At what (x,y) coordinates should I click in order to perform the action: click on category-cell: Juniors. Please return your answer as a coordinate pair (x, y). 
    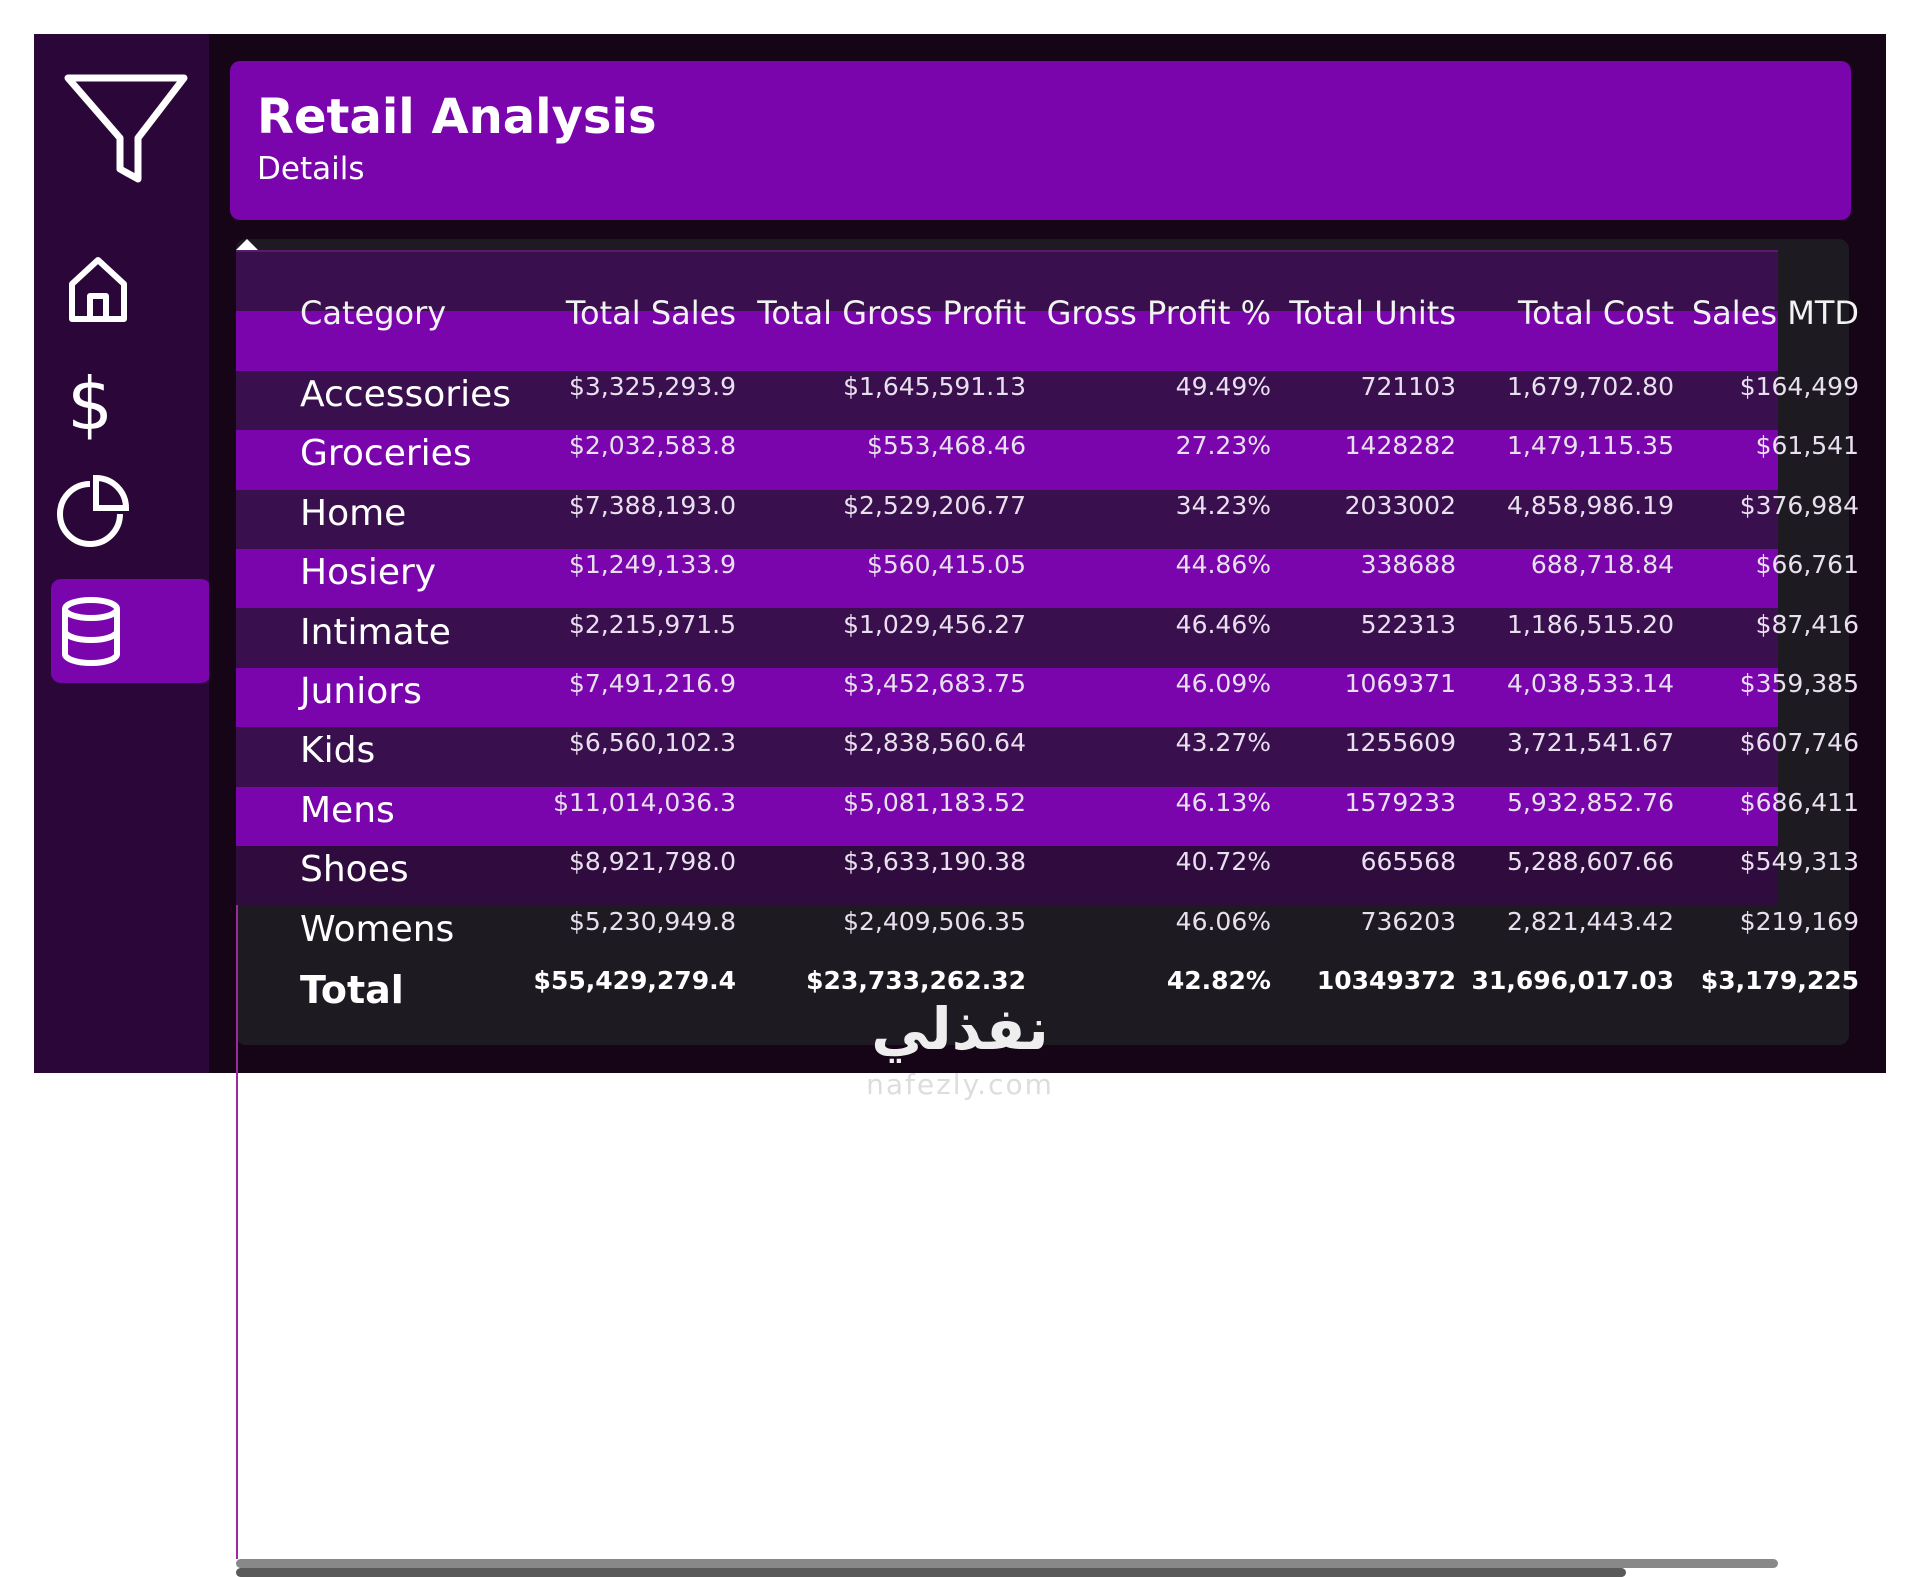
    Looking at the image, I should click on (361, 691).